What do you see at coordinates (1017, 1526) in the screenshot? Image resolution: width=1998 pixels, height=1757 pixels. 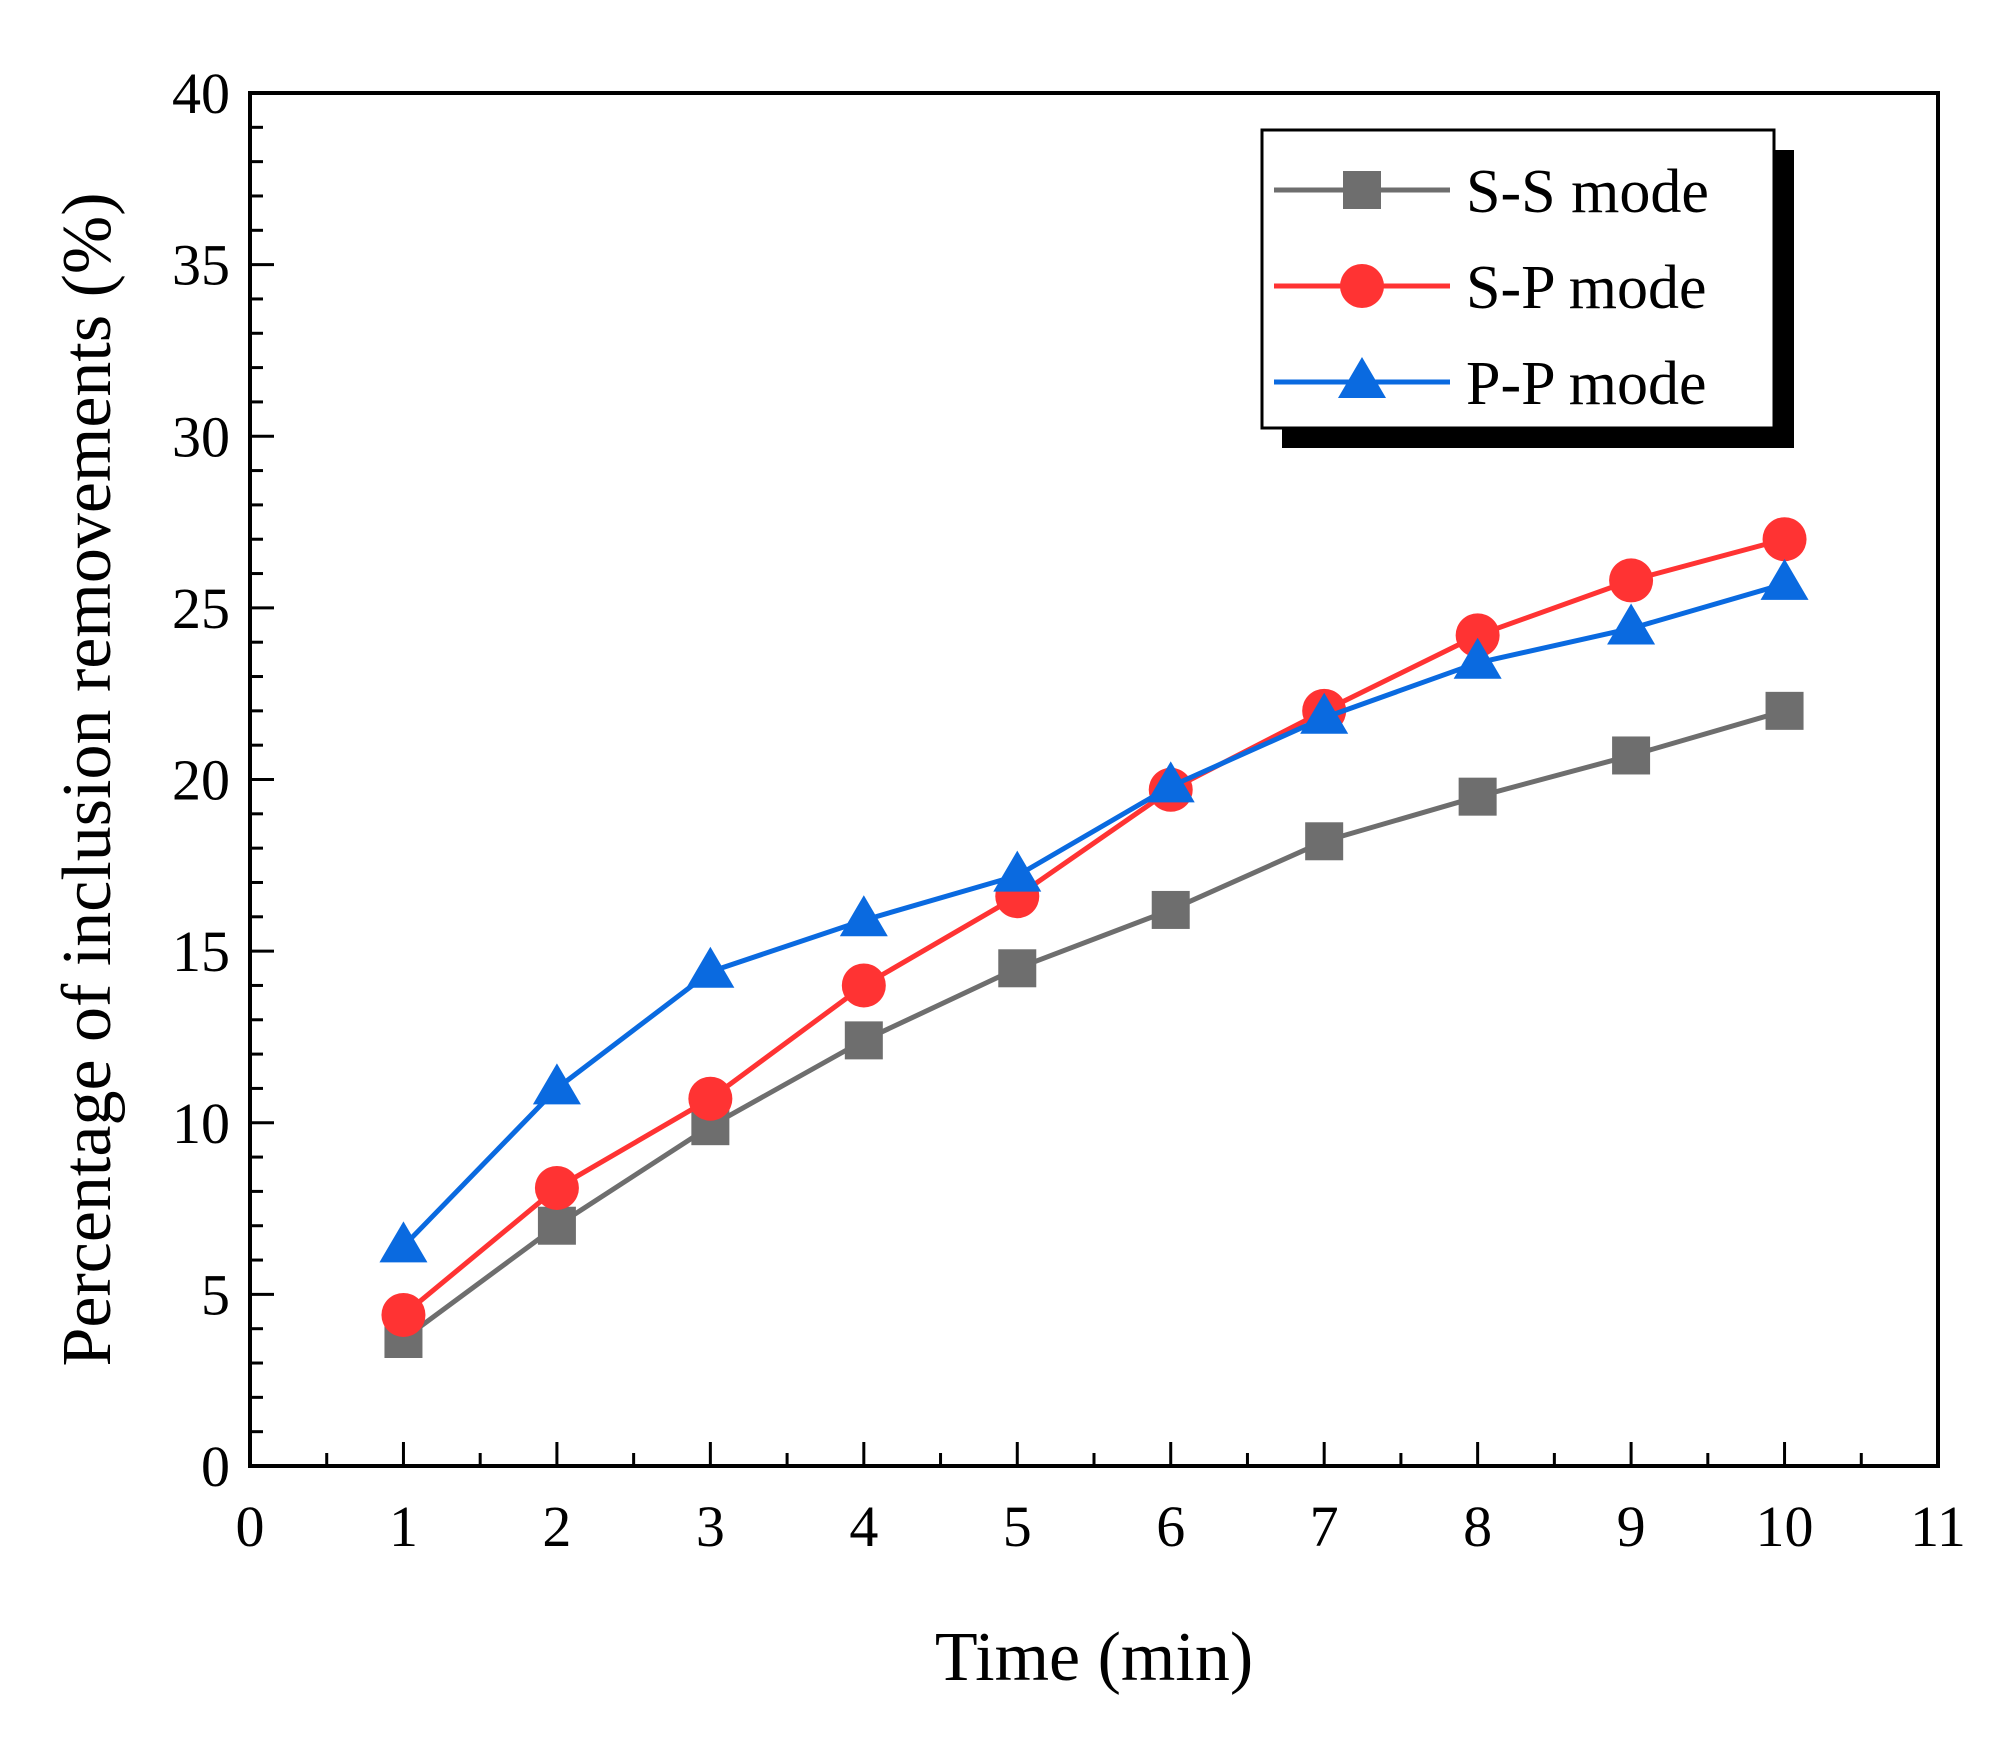 I see `x-tick-label: 5` at bounding box center [1017, 1526].